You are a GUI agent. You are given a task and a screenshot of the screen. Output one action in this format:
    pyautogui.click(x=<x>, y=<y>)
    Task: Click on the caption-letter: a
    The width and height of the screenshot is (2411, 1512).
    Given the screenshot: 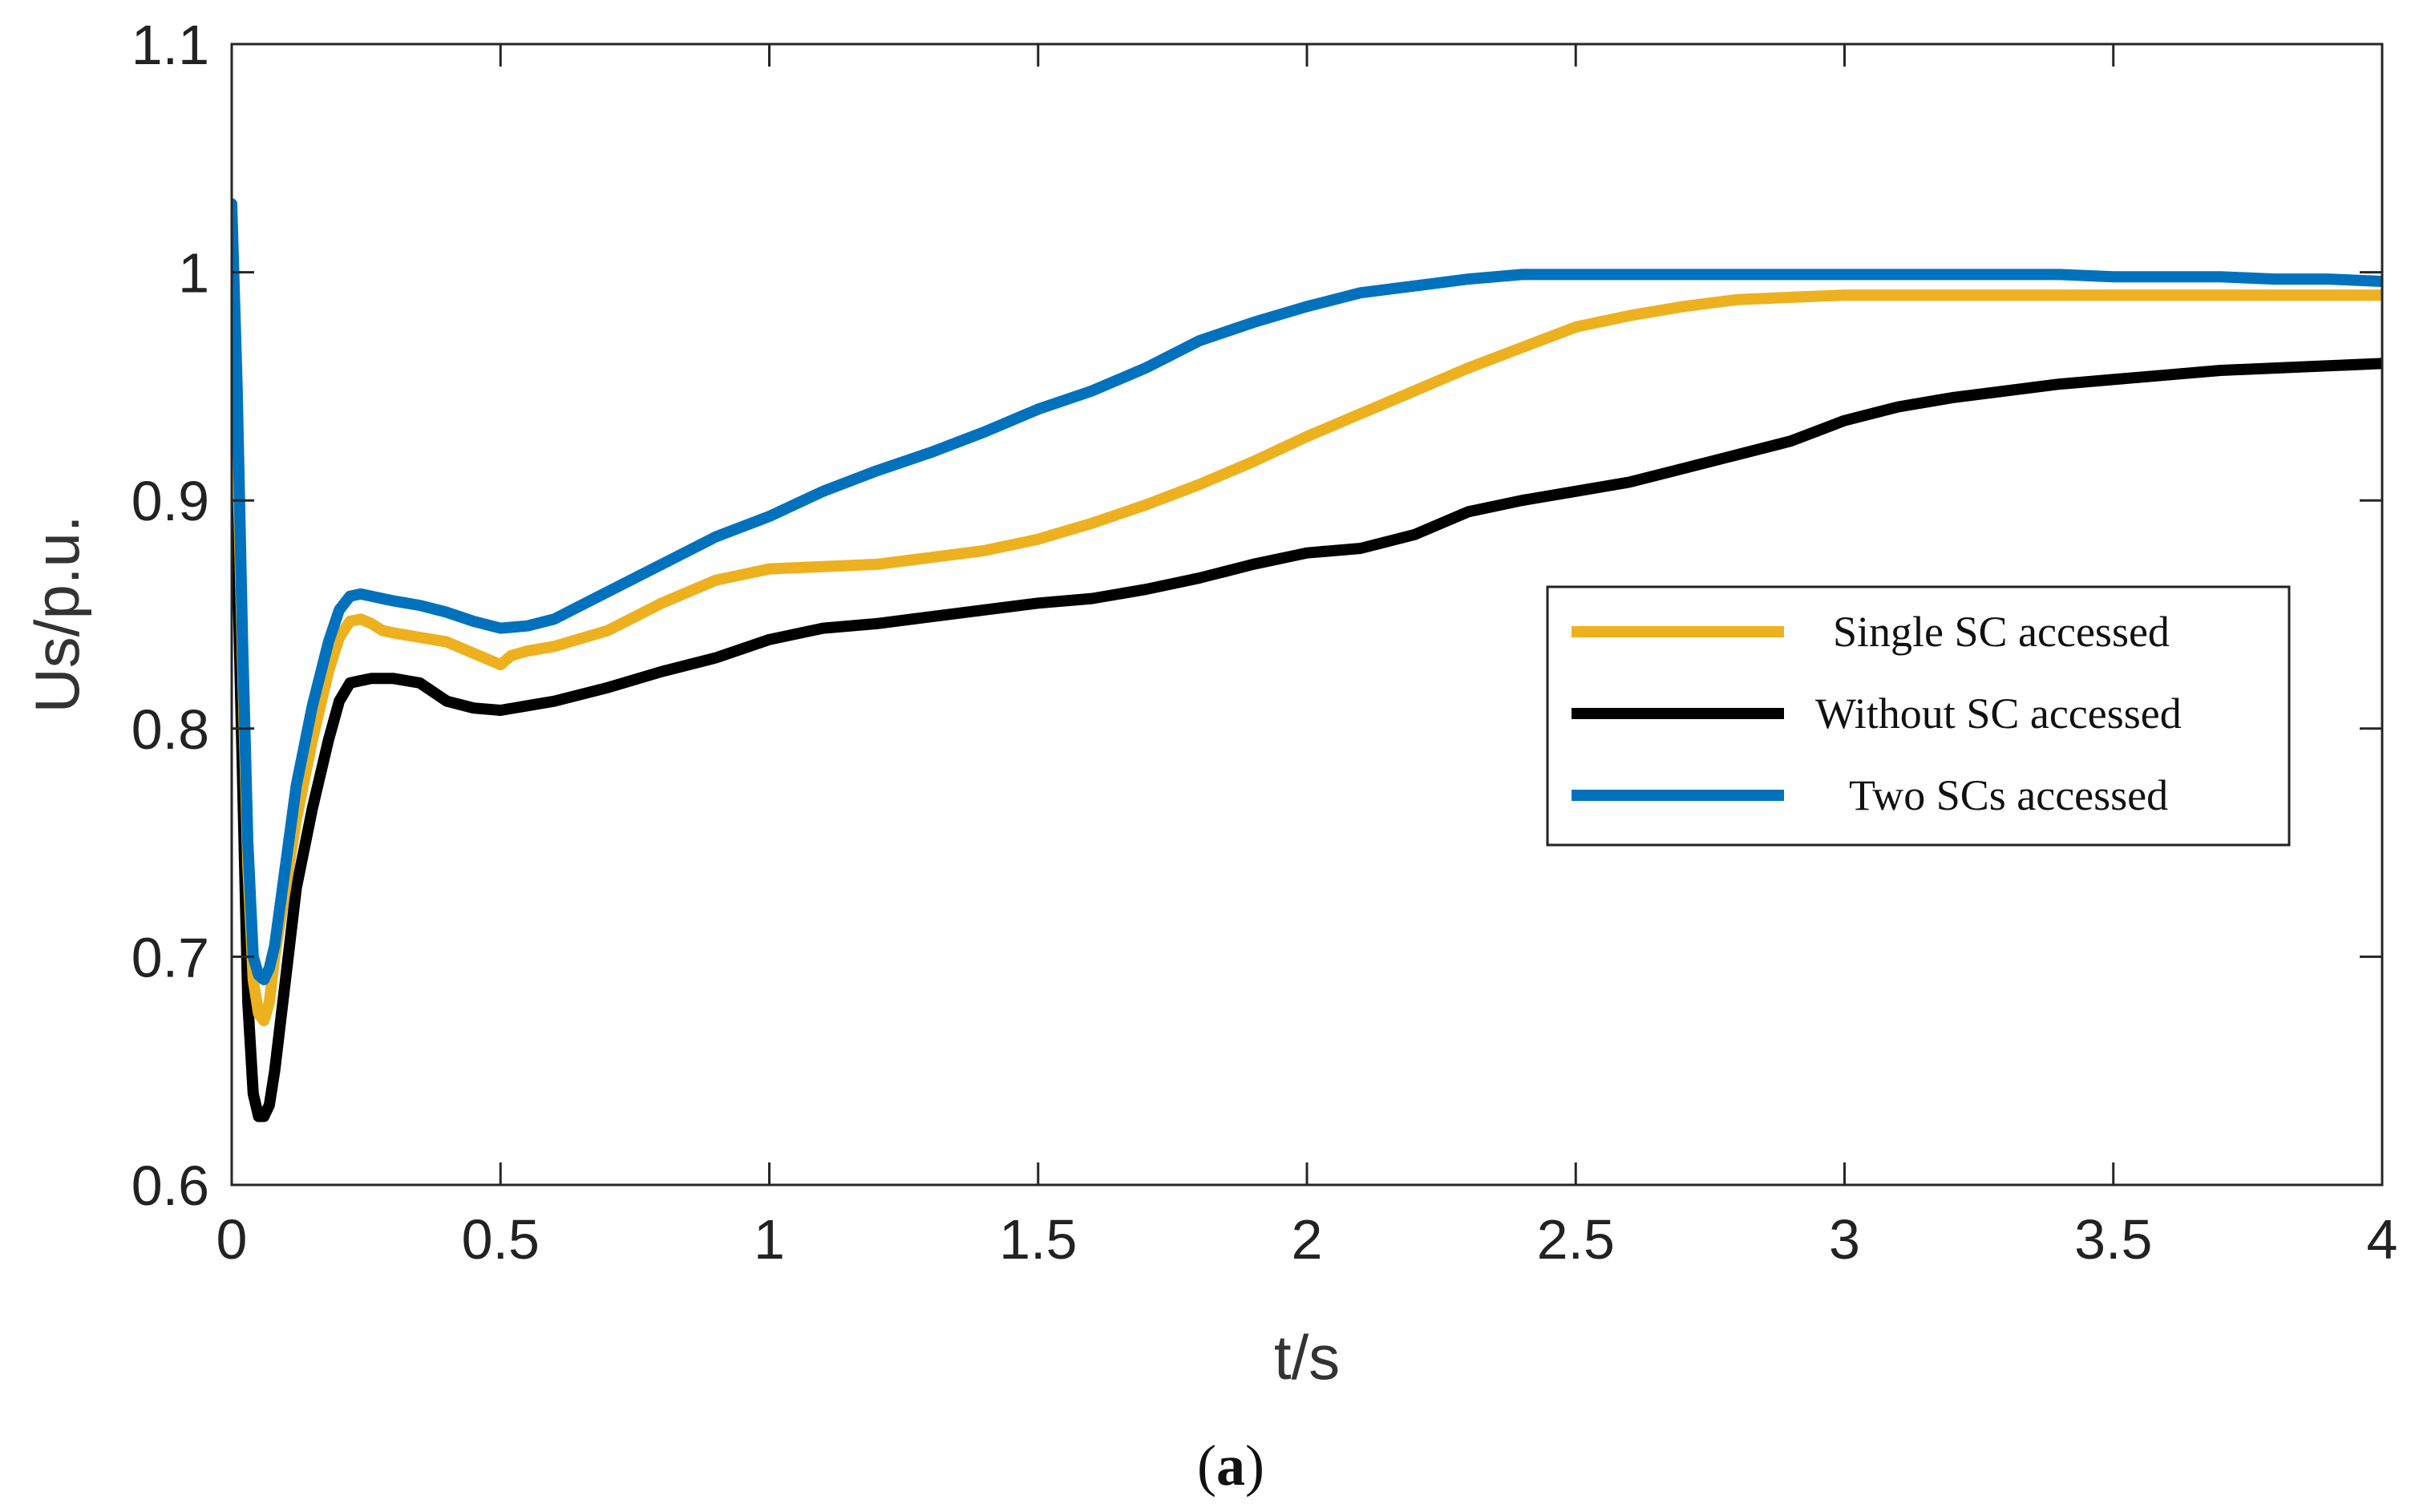 What is the action you would take?
    pyautogui.click(x=1230, y=1465)
    